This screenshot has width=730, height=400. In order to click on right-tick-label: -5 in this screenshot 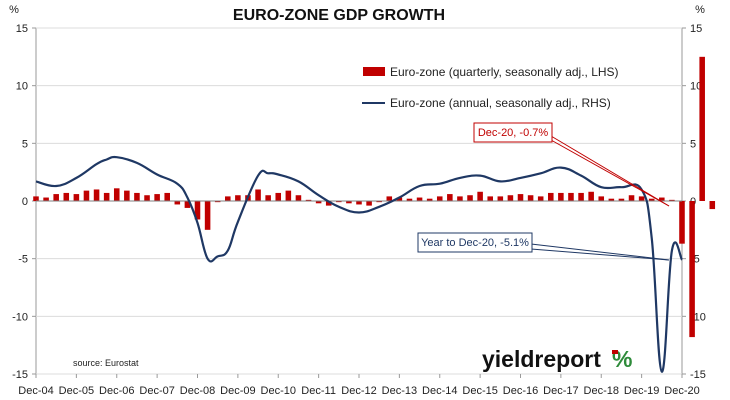, I will do `click(695, 260)`.